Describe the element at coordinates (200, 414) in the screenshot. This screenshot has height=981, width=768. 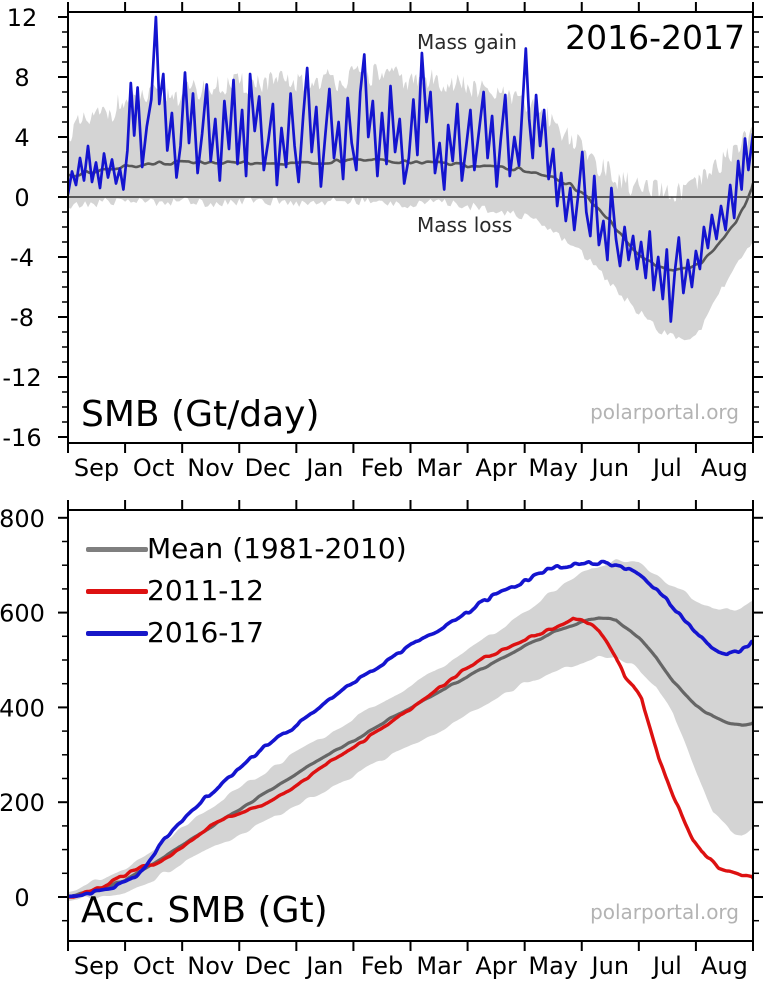
I see `top-panel-ylabel: SMB (Gt/day)` at that location.